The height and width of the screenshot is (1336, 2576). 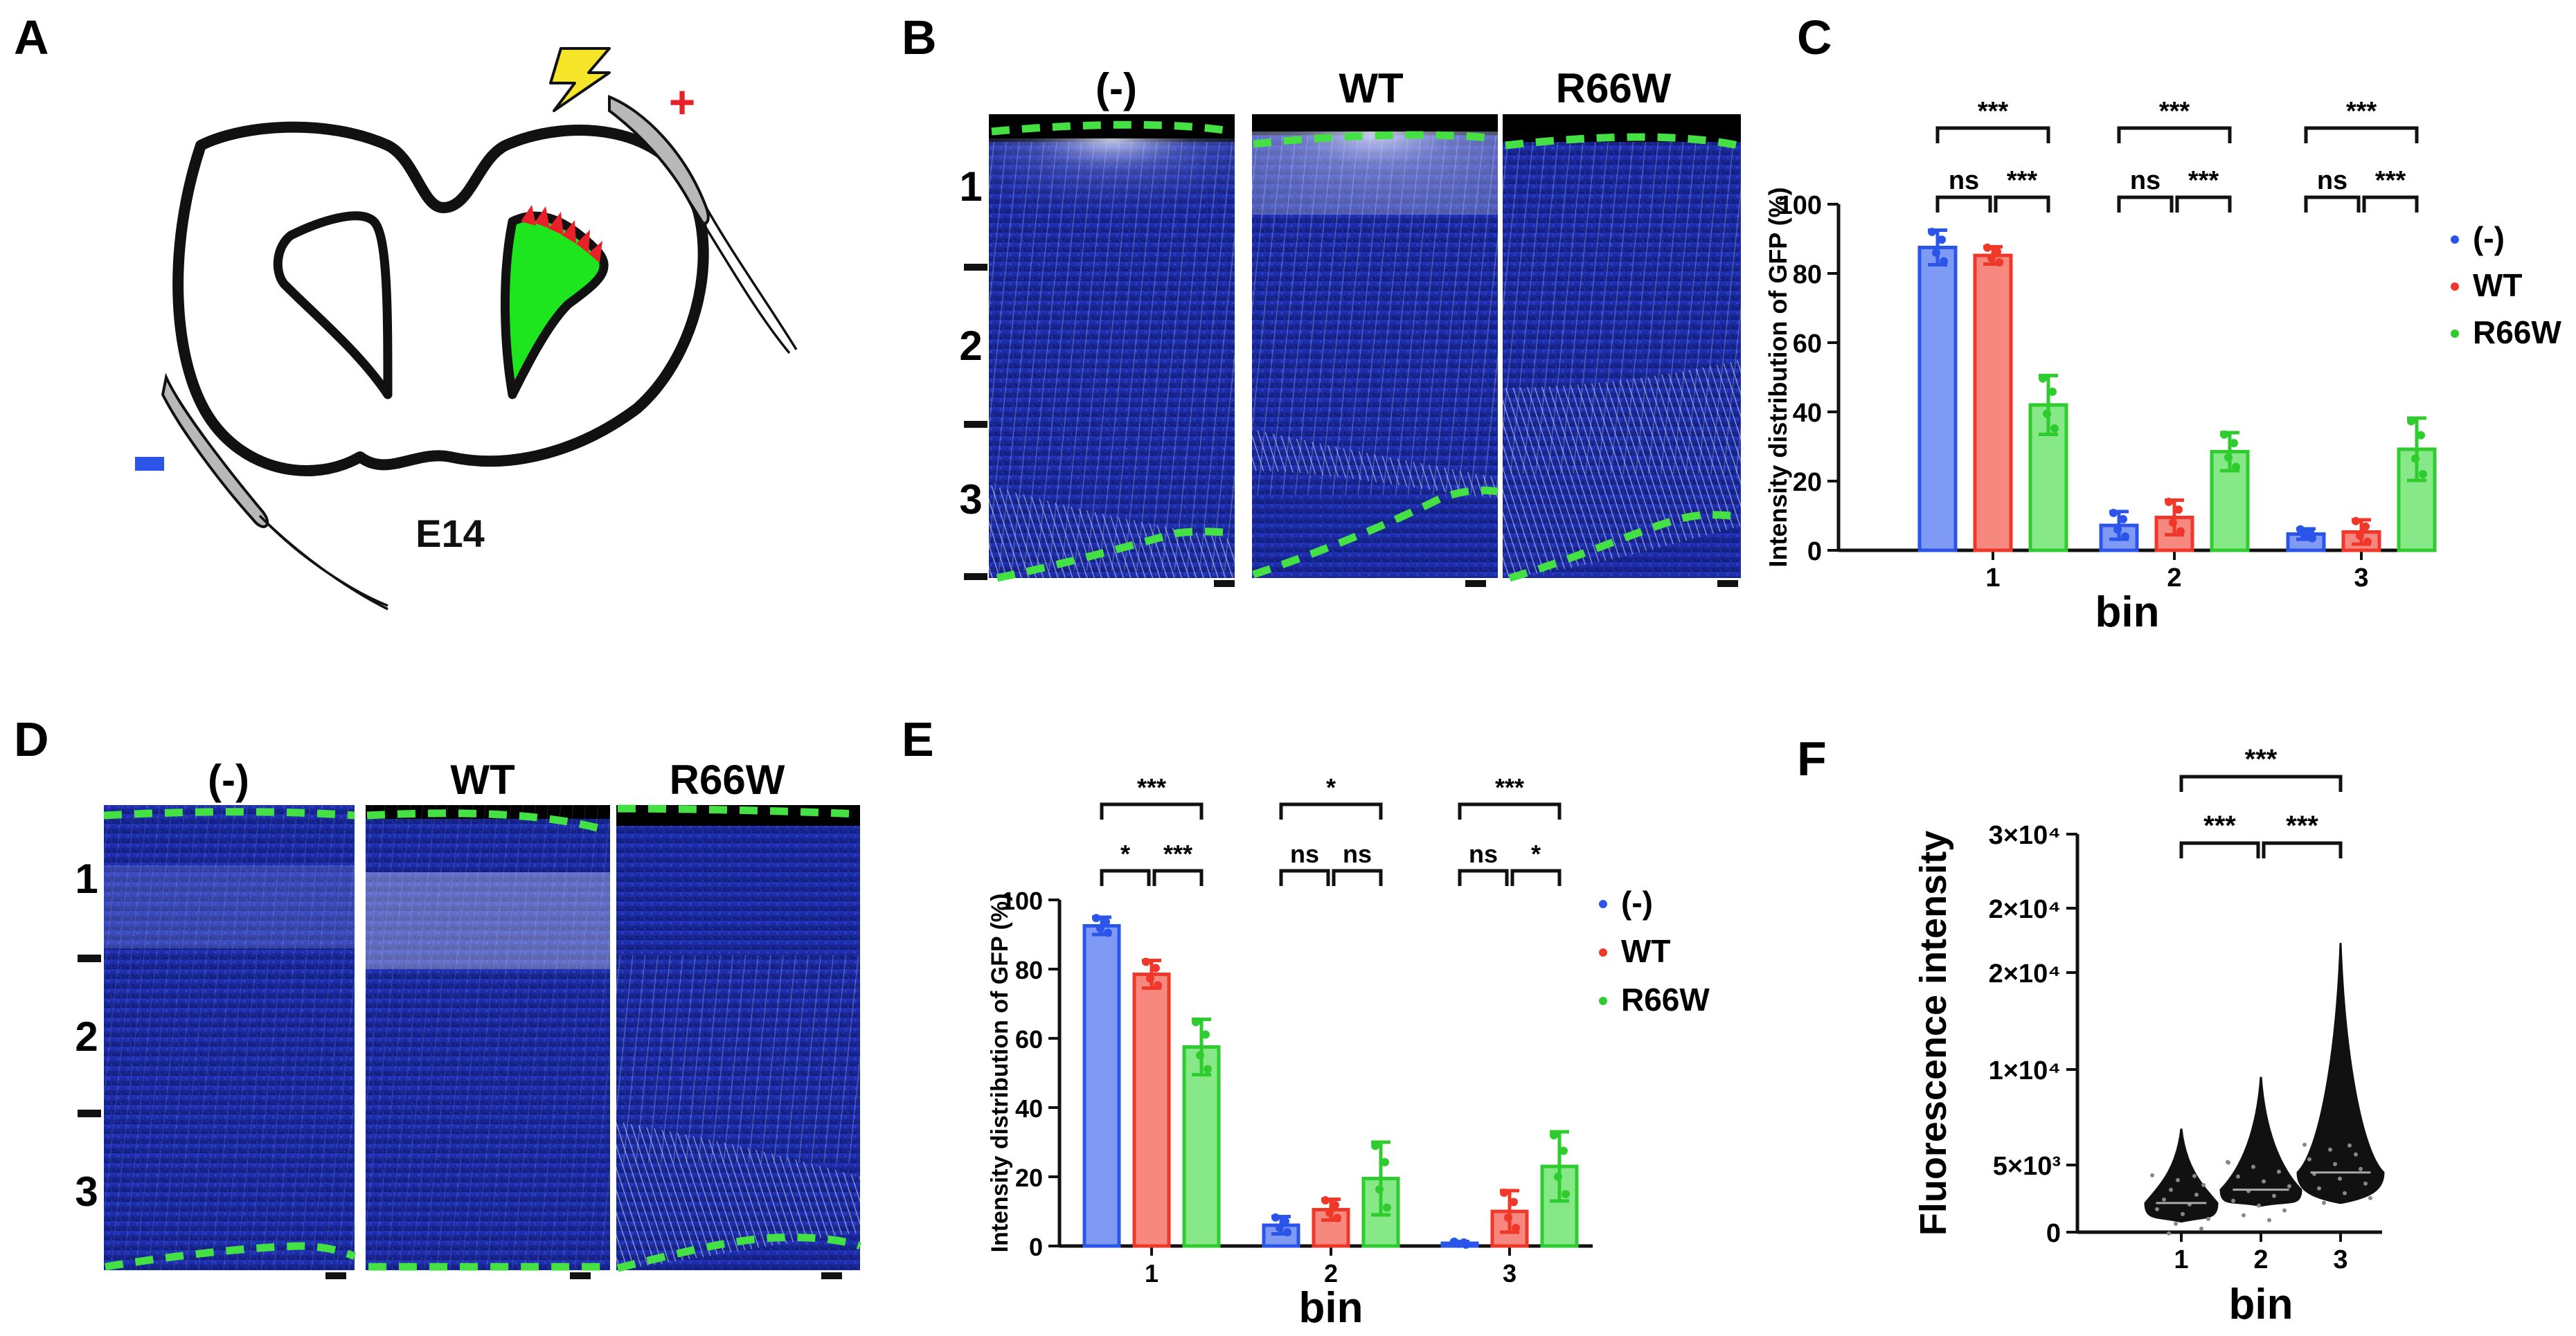 What do you see at coordinates (1331, 787) in the screenshot?
I see `sig-top-label: *` at bounding box center [1331, 787].